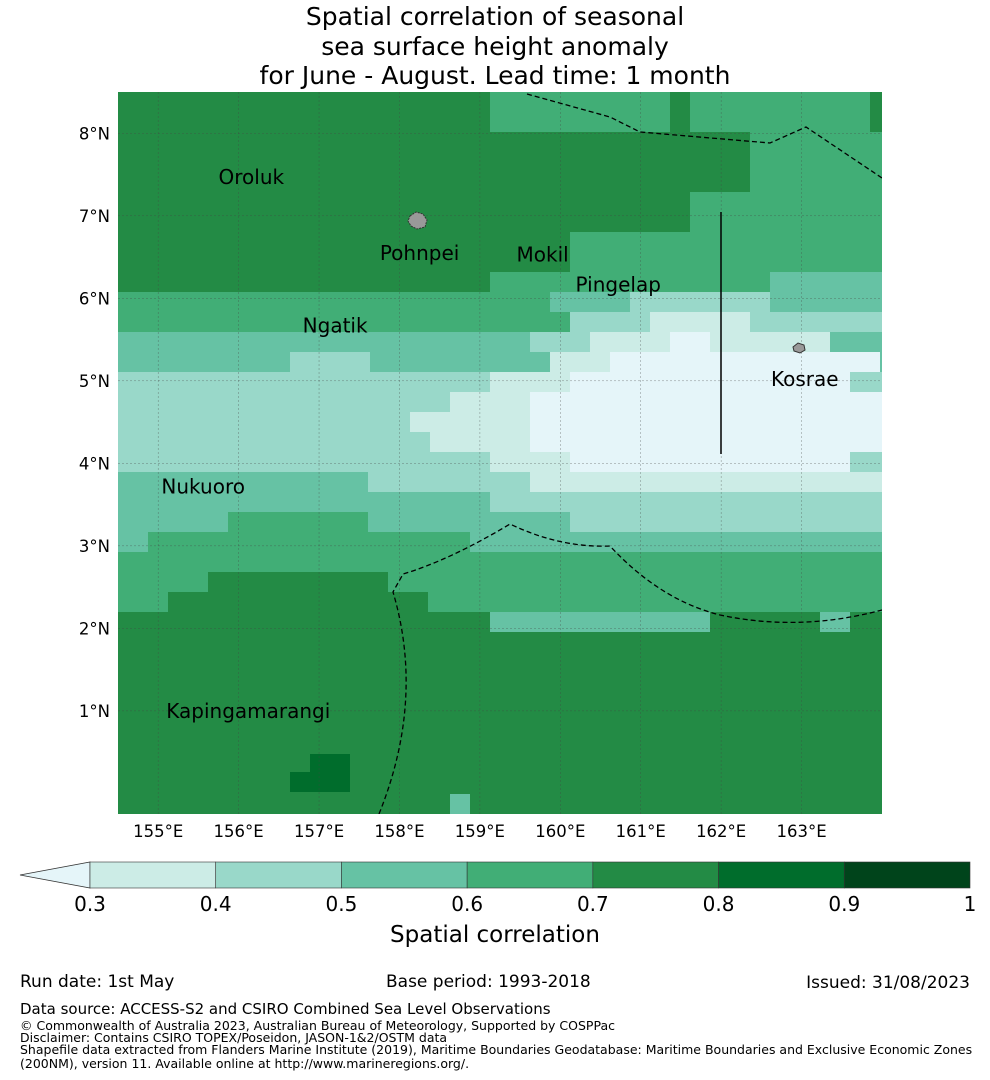  I want to click on colorbar-tick-label: 0.4, so click(215, 904).